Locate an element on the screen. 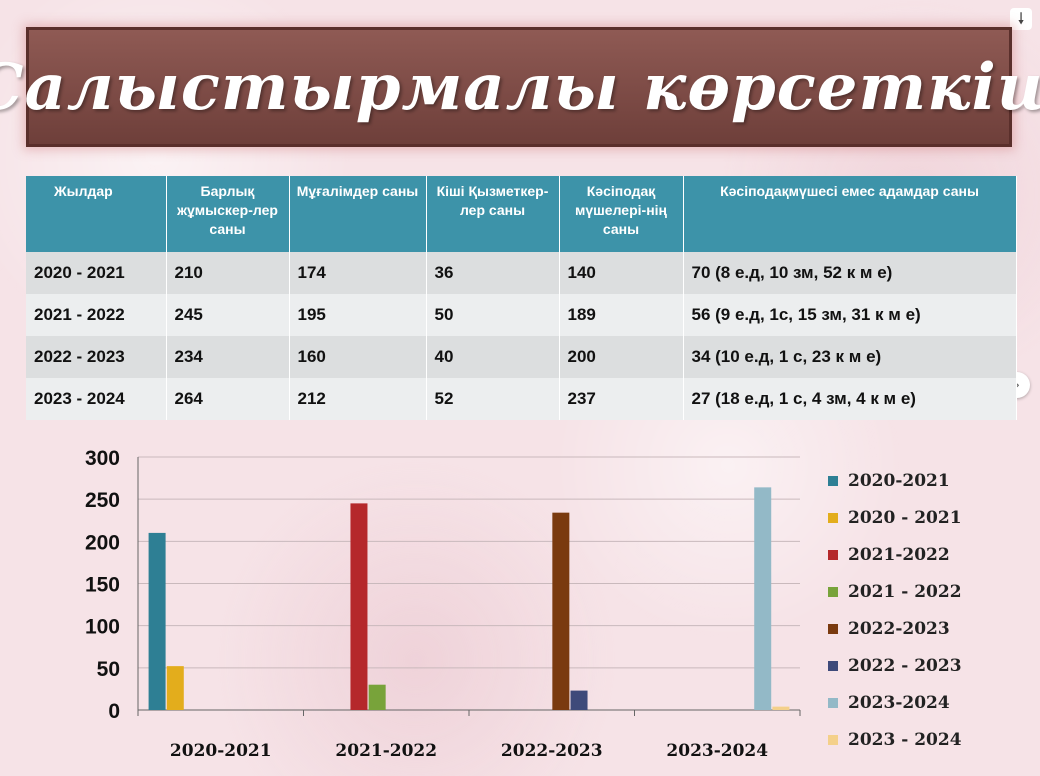 This screenshot has width=1040, height=776. download-icon: 🠗 is located at coordinates (1021, 19).